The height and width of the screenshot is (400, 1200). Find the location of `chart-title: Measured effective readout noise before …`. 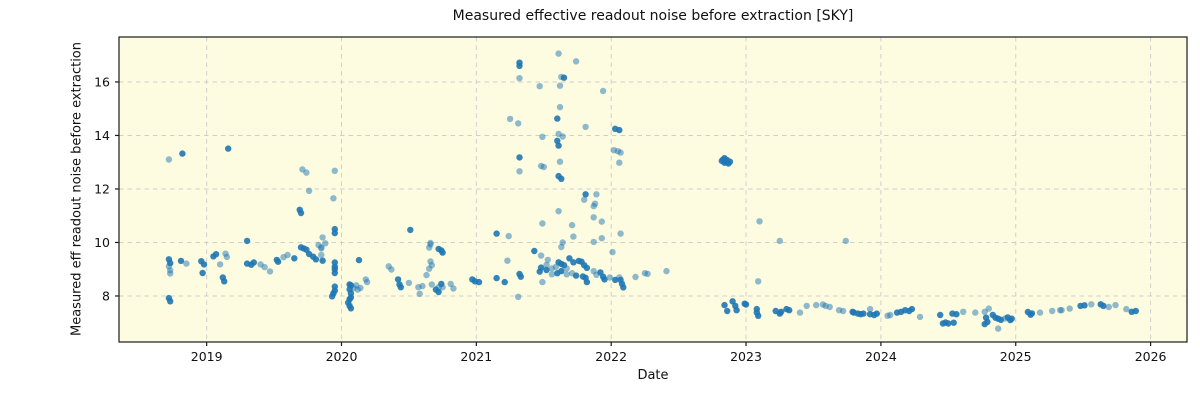

chart-title: Measured effective readout noise before … is located at coordinates (653, 16).